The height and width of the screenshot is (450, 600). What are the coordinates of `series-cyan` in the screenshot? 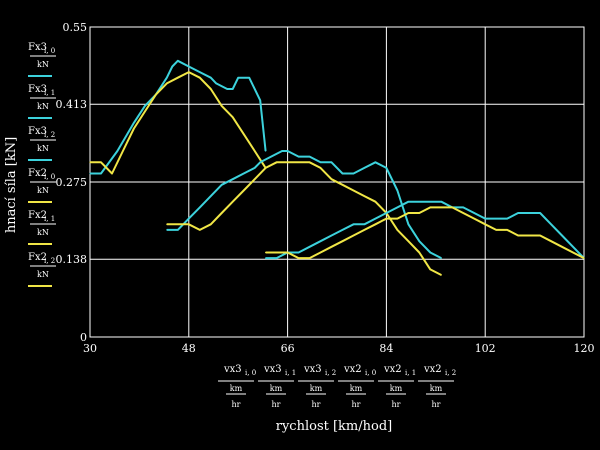 It's located at (304, 204).